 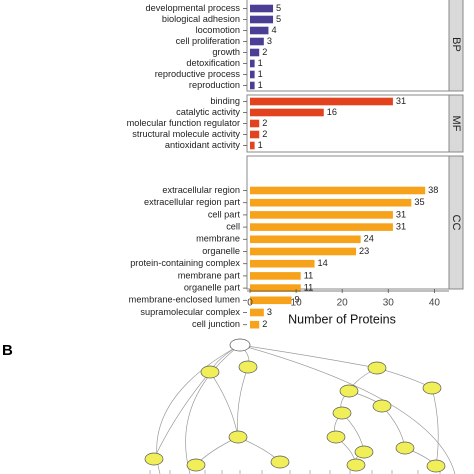 I want to click on panel-label: B, so click(x=7, y=350).